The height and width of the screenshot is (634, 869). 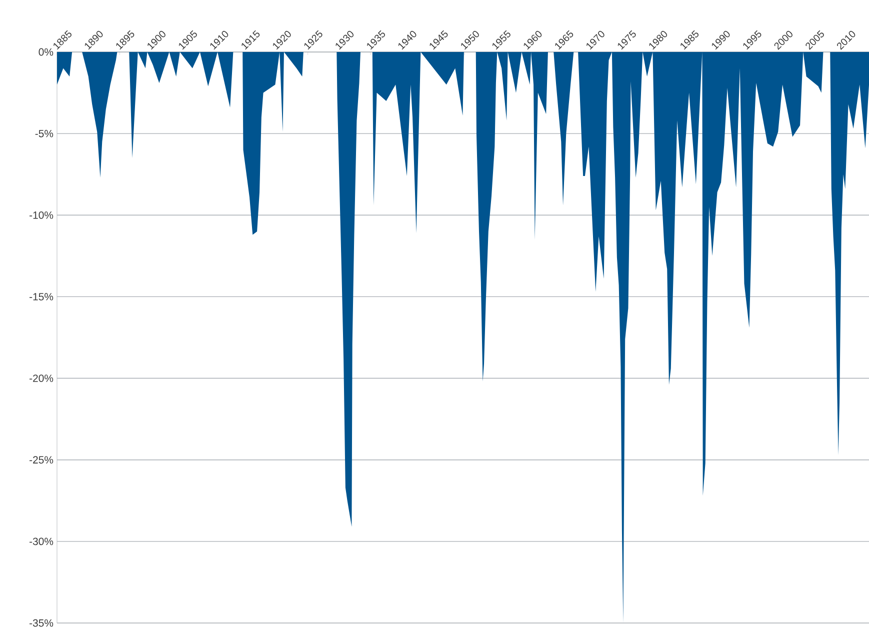 I want to click on y-tick-label: -30%, so click(x=42, y=542).